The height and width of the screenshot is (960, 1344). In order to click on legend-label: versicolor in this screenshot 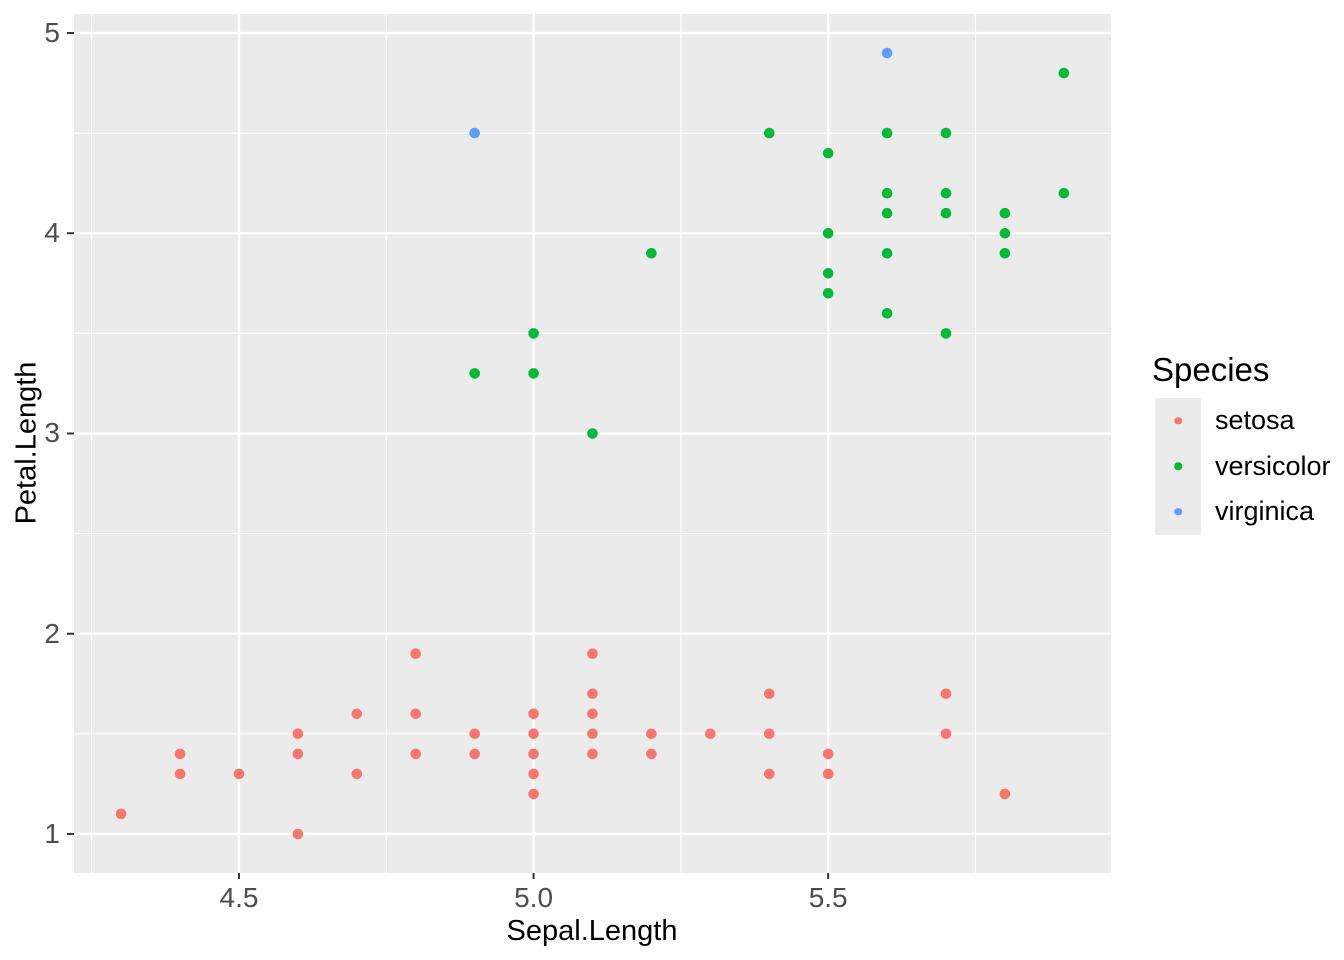, I will do `click(1273, 465)`.